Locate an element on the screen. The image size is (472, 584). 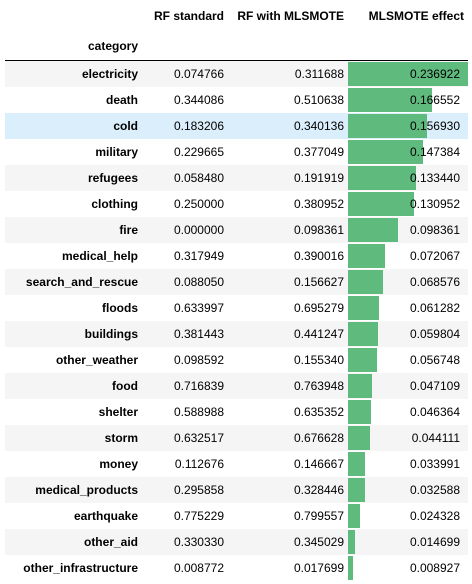
row-index-category: money is located at coordinates (118, 464).